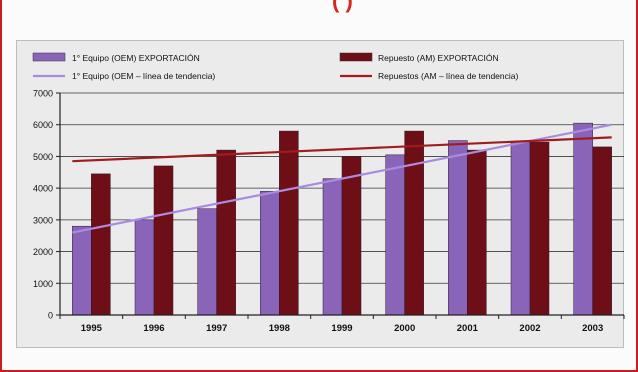 This screenshot has height=372, width=638. I want to click on y-tick-label: 5000, so click(43, 157).